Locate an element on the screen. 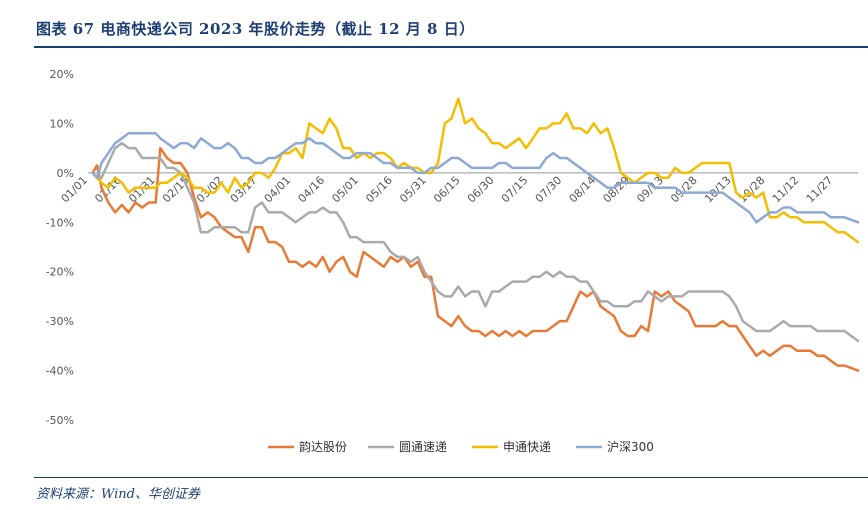 The height and width of the screenshot is (510, 868). x-tick-label: 05/31 is located at coordinates (413, 190).